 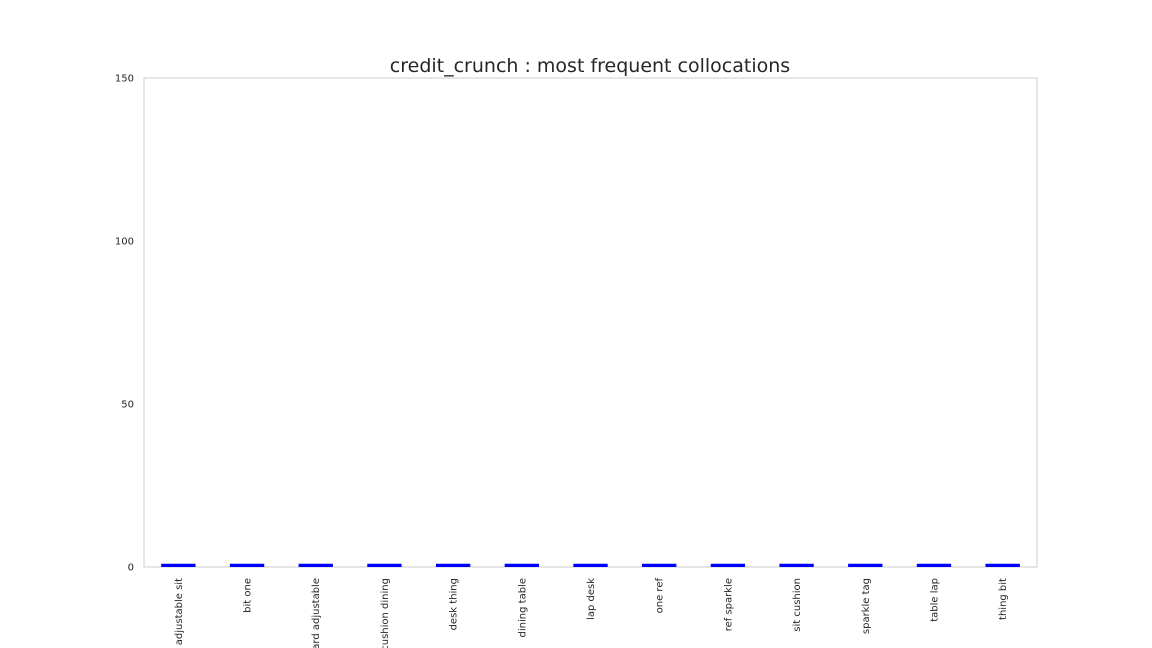 I want to click on x-tick-label: bit one, so click(x=248, y=595).